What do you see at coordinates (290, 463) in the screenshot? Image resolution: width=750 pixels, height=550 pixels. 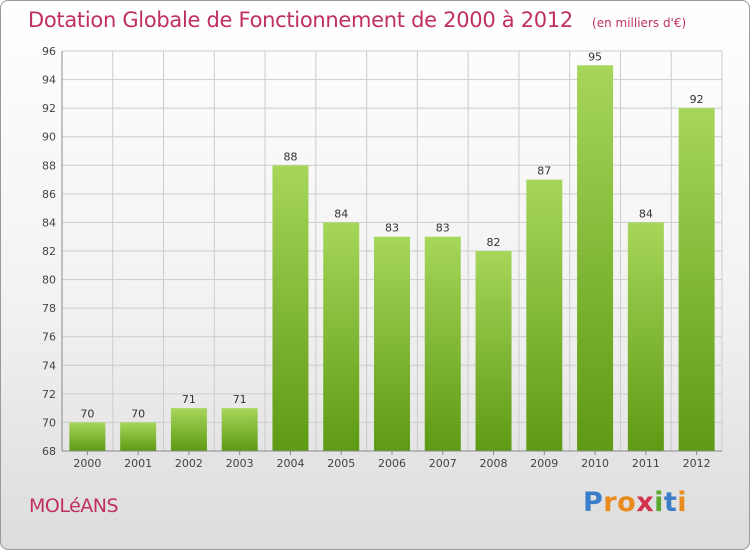 I see `x-tick-label: 2004` at bounding box center [290, 463].